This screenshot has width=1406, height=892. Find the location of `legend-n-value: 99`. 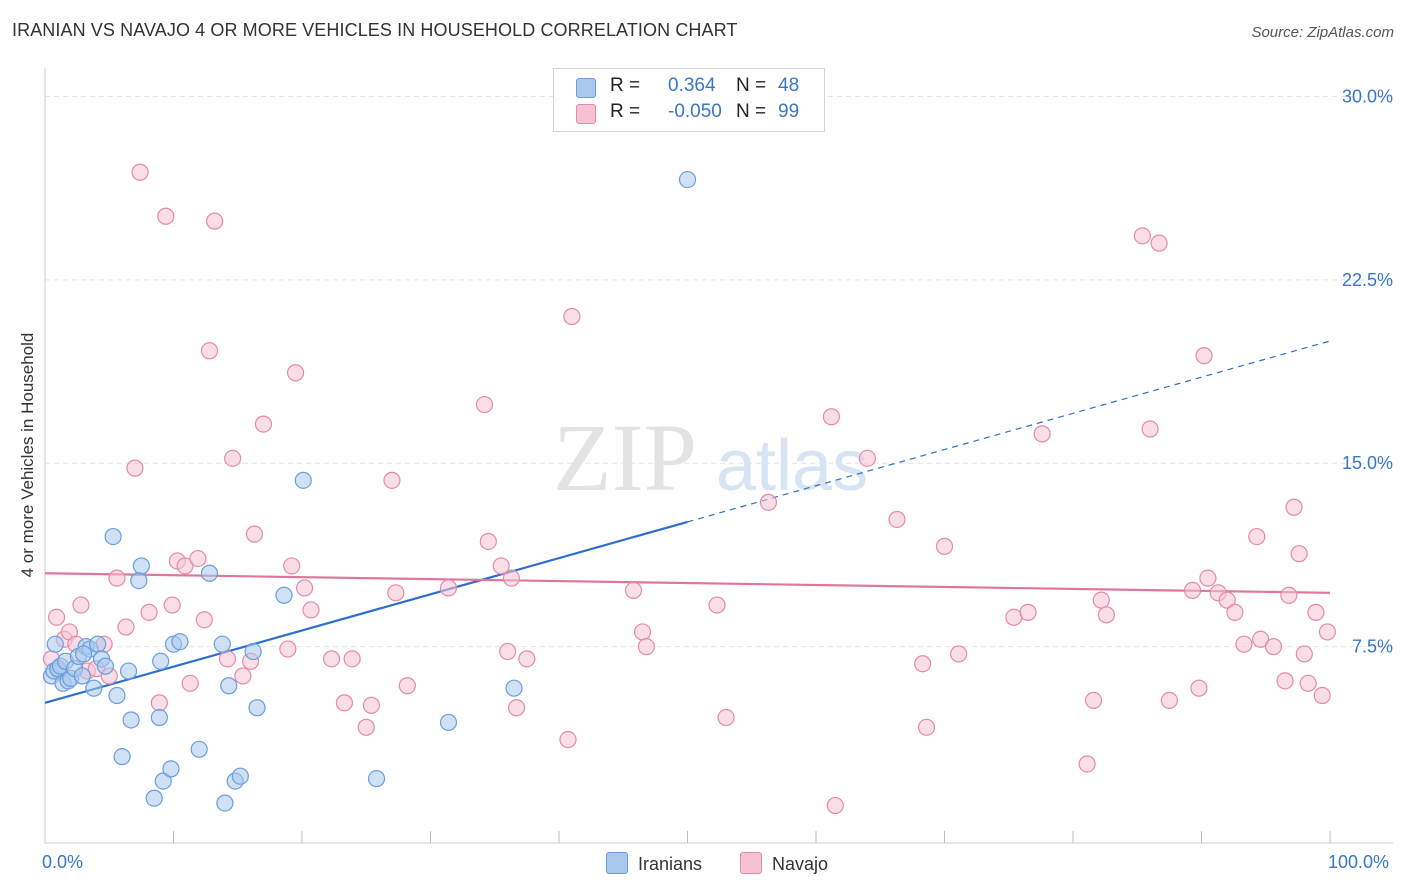

legend-n-value: 99 is located at coordinates (789, 111).